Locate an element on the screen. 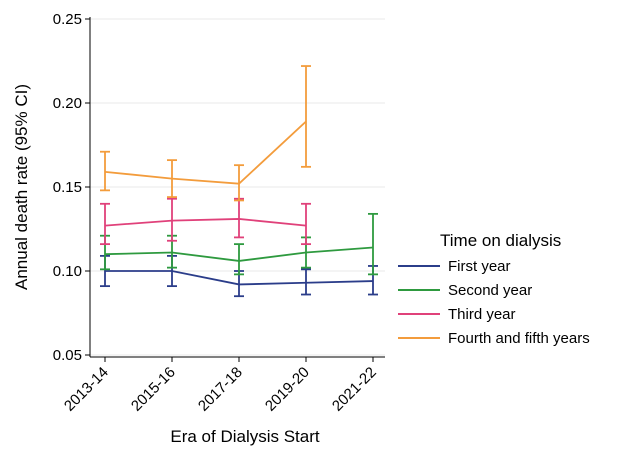  x-tick-label: 2019-20 is located at coordinates (287, 389).